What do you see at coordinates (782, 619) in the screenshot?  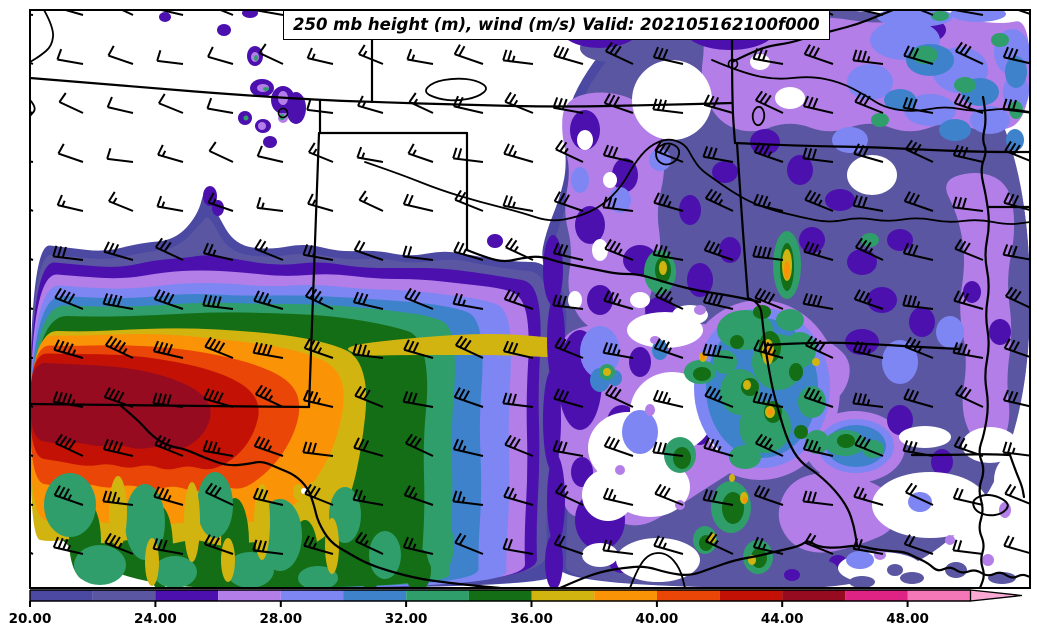 I see `colorbar-tick-label: 44.00` at bounding box center [782, 619].